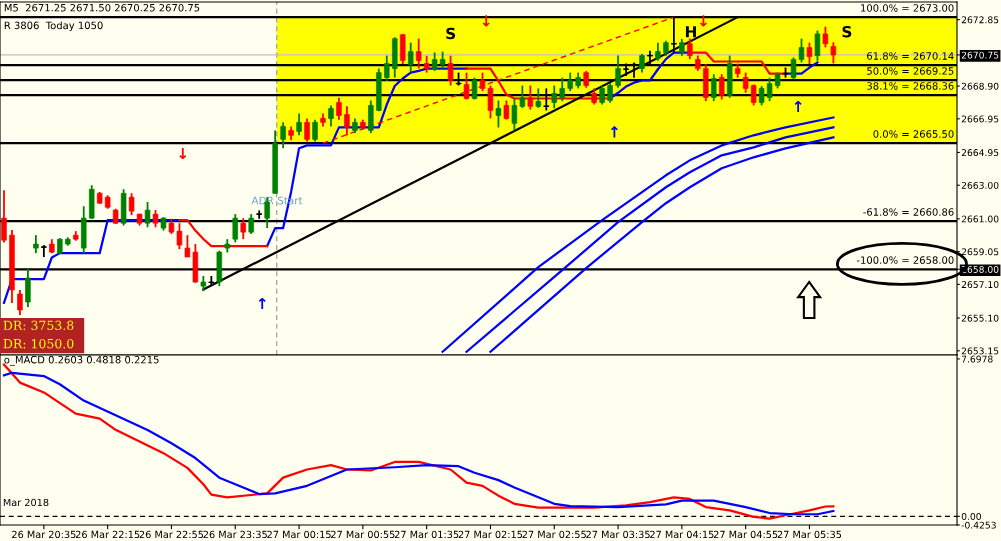 This screenshot has height=541, width=1001. Describe the element at coordinates (490, 534) in the screenshot. I see `x-tick-label: 27 Mar 02:15` at that location.